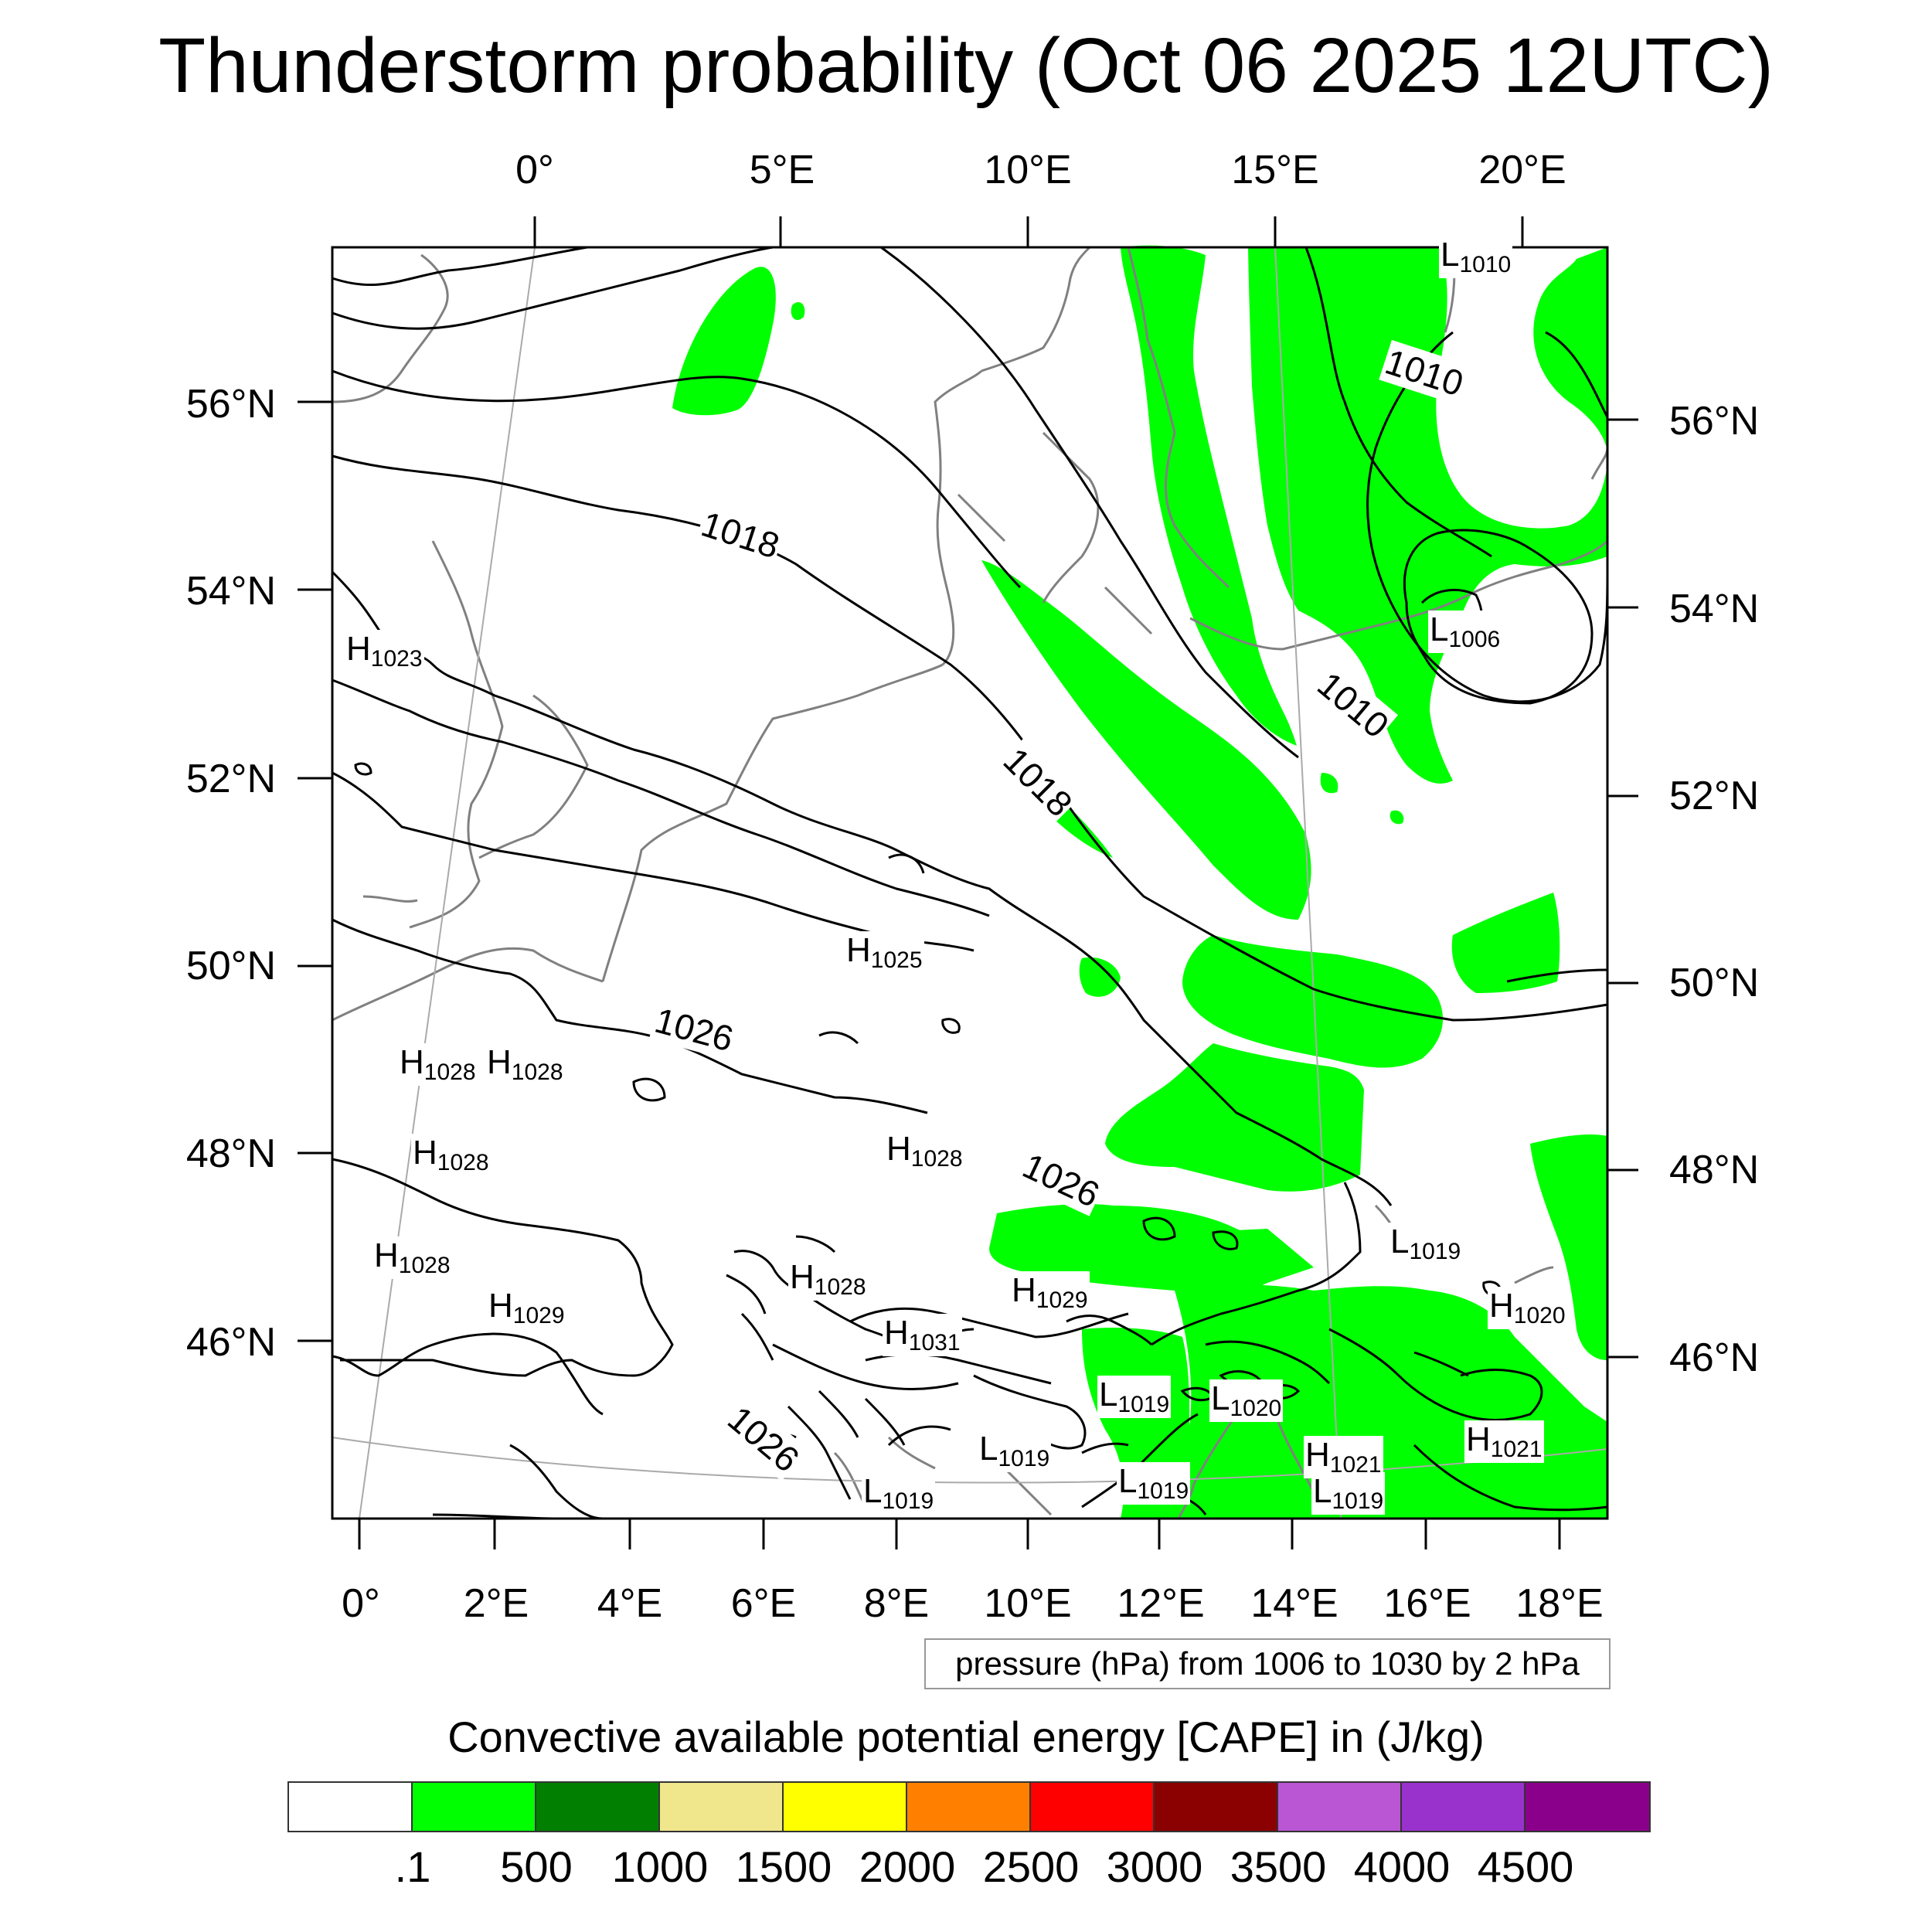  What do you see at coordinates (1278, 1867) in the screenshot?
I see `colorbar-label: 3500` at bounding box center [1278, 1867].